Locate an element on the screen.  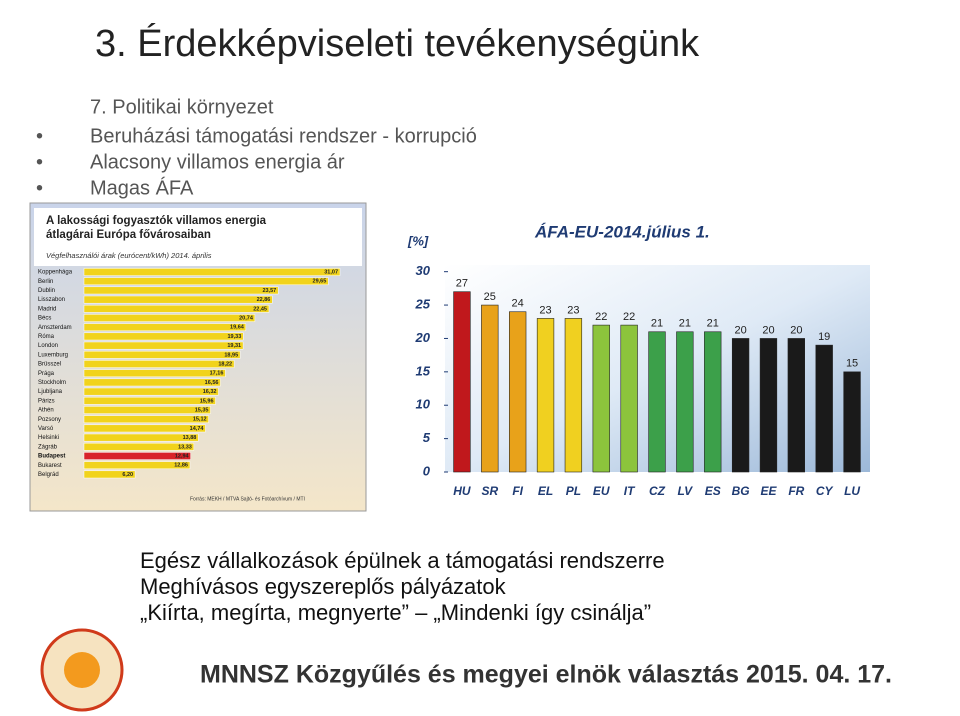
category-label: Zágráb is located at coordinates (48, 447).